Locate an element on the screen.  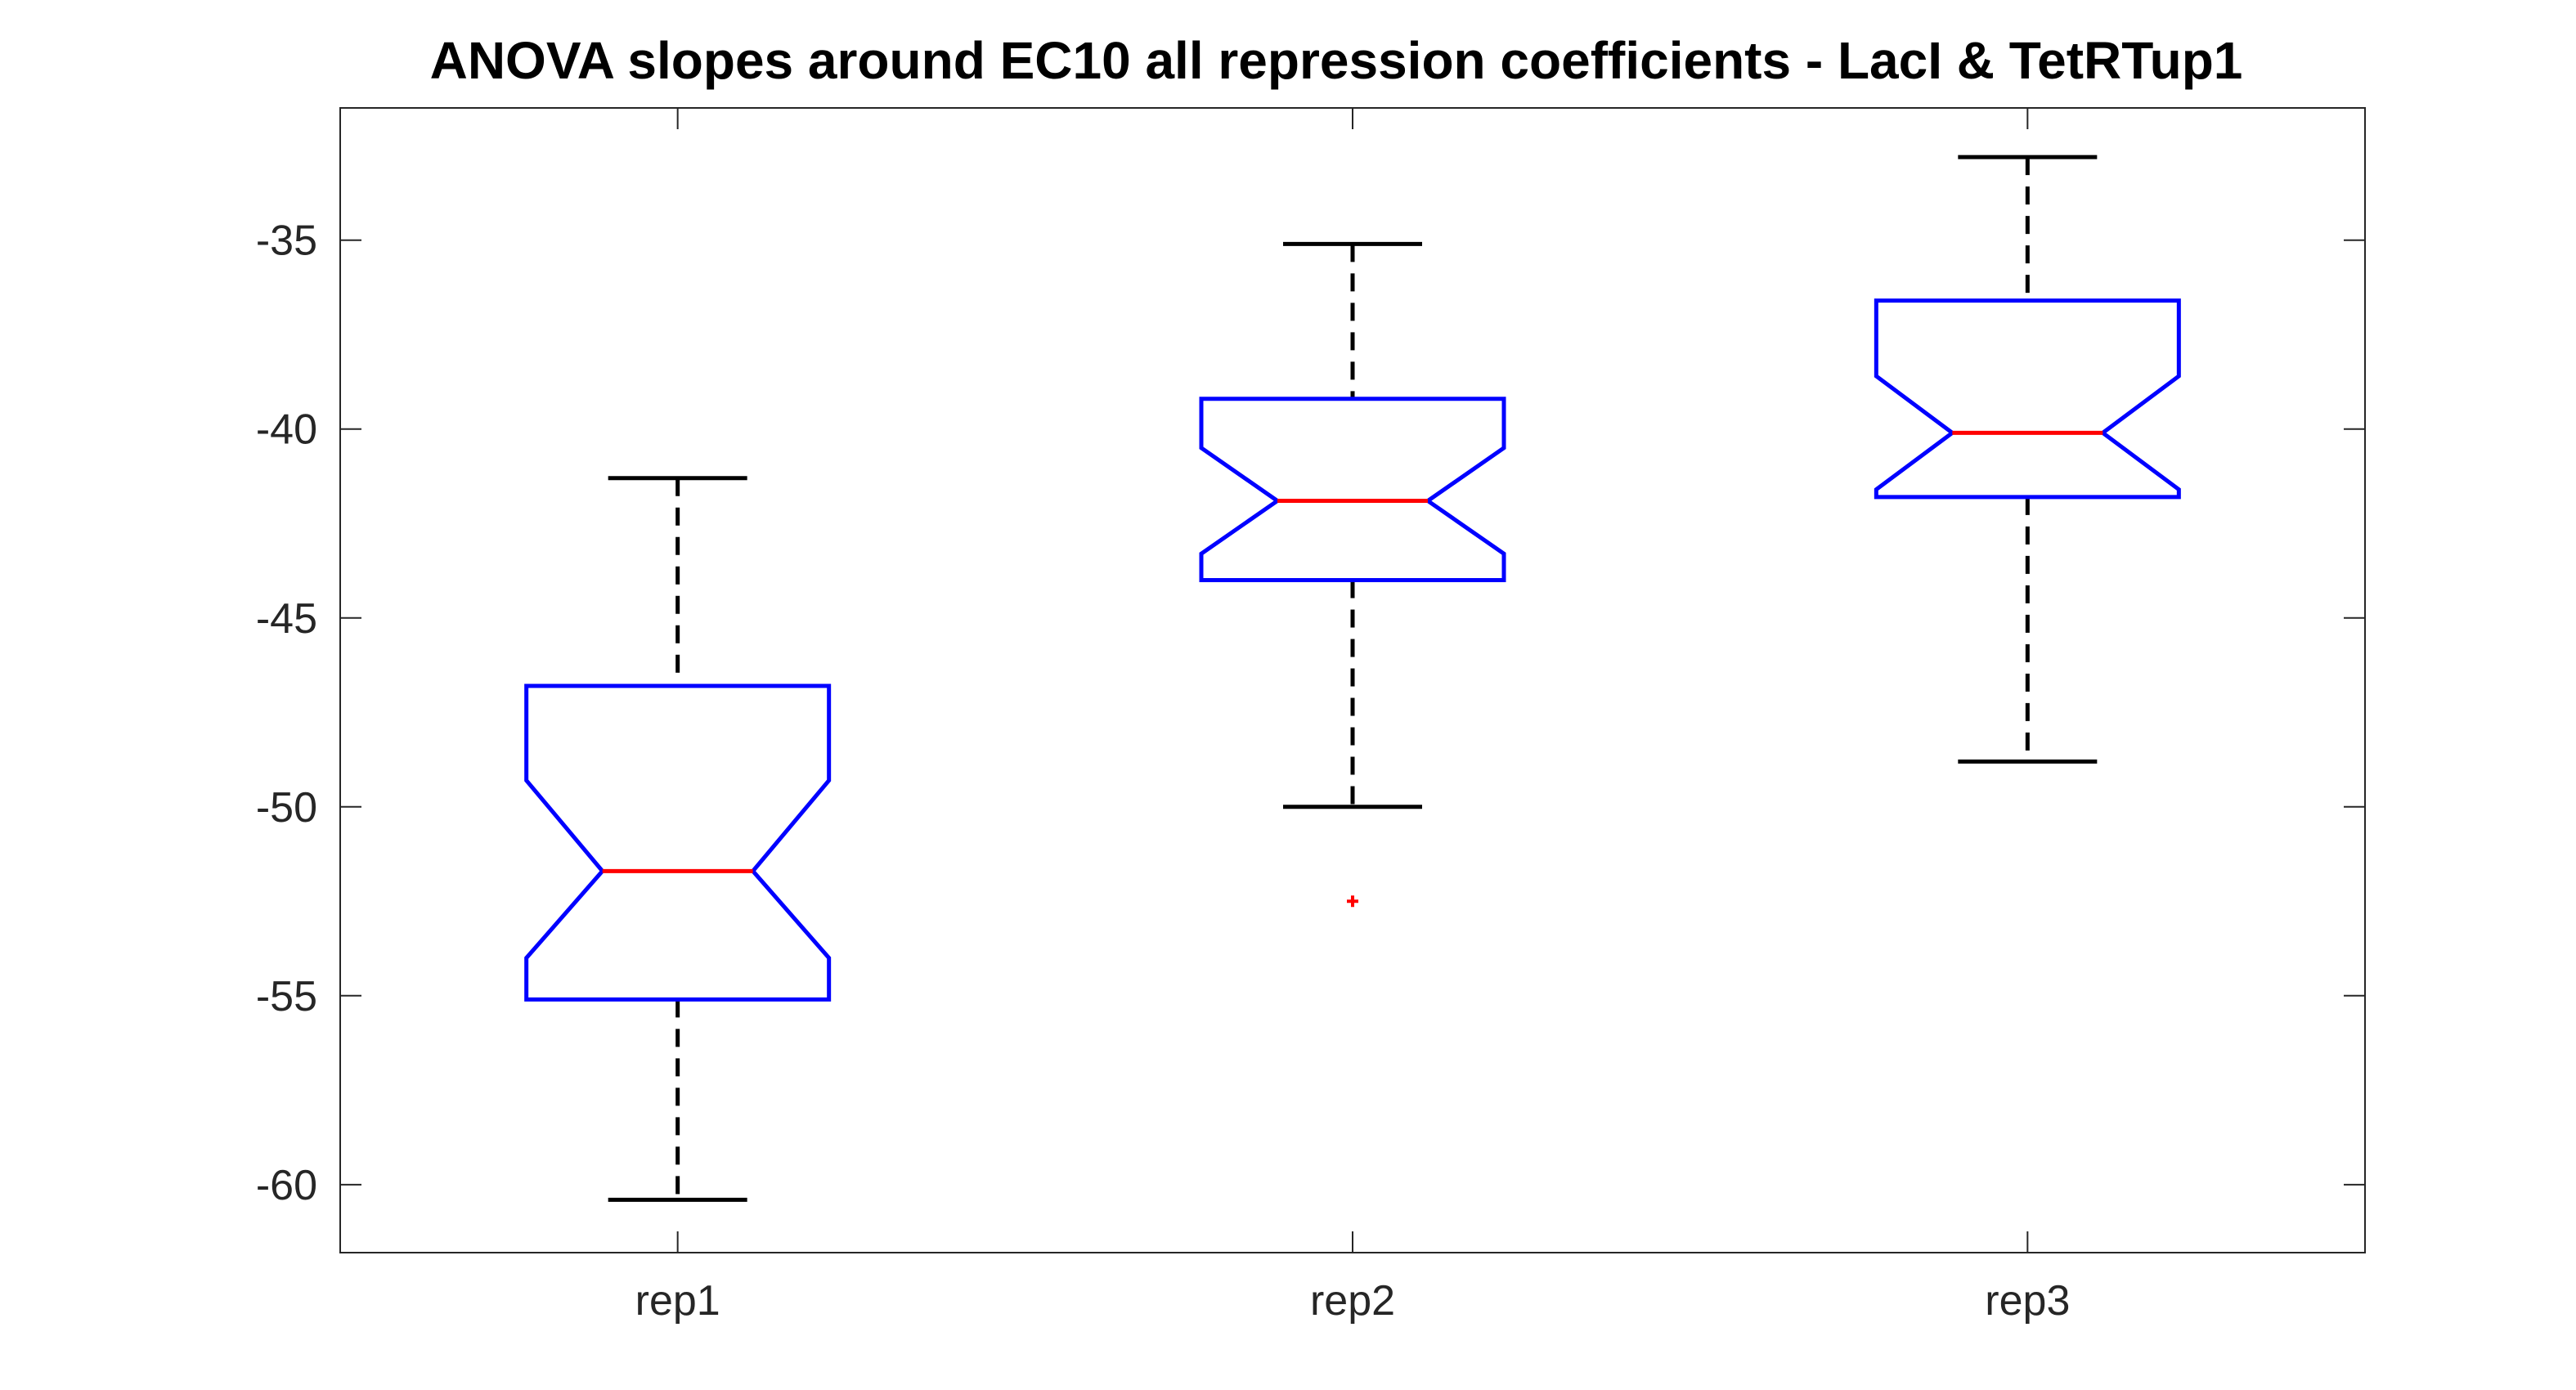
y-tick-label: -40 is located at coordinates (287, 430).